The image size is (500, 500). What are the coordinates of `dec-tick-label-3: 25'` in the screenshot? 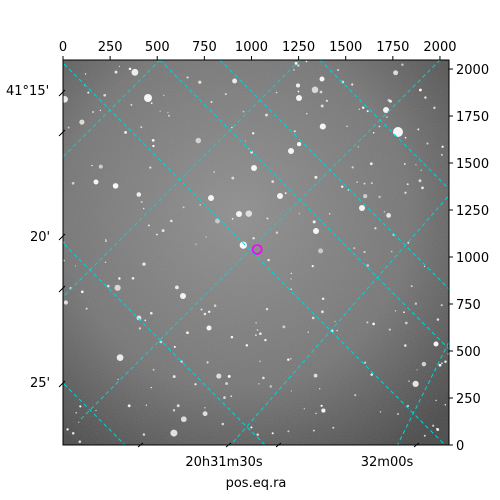 It's located at (40, 383).